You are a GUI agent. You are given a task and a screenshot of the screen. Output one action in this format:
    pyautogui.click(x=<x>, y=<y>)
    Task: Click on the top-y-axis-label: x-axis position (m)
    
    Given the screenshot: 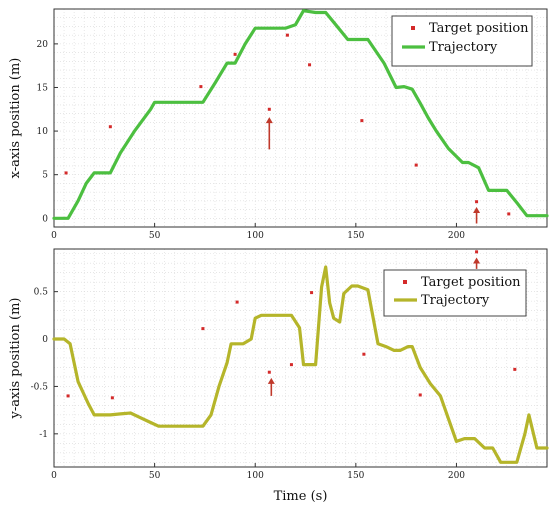 What is the action you would take?
    pyautogui.click(x=15, y=118)
    